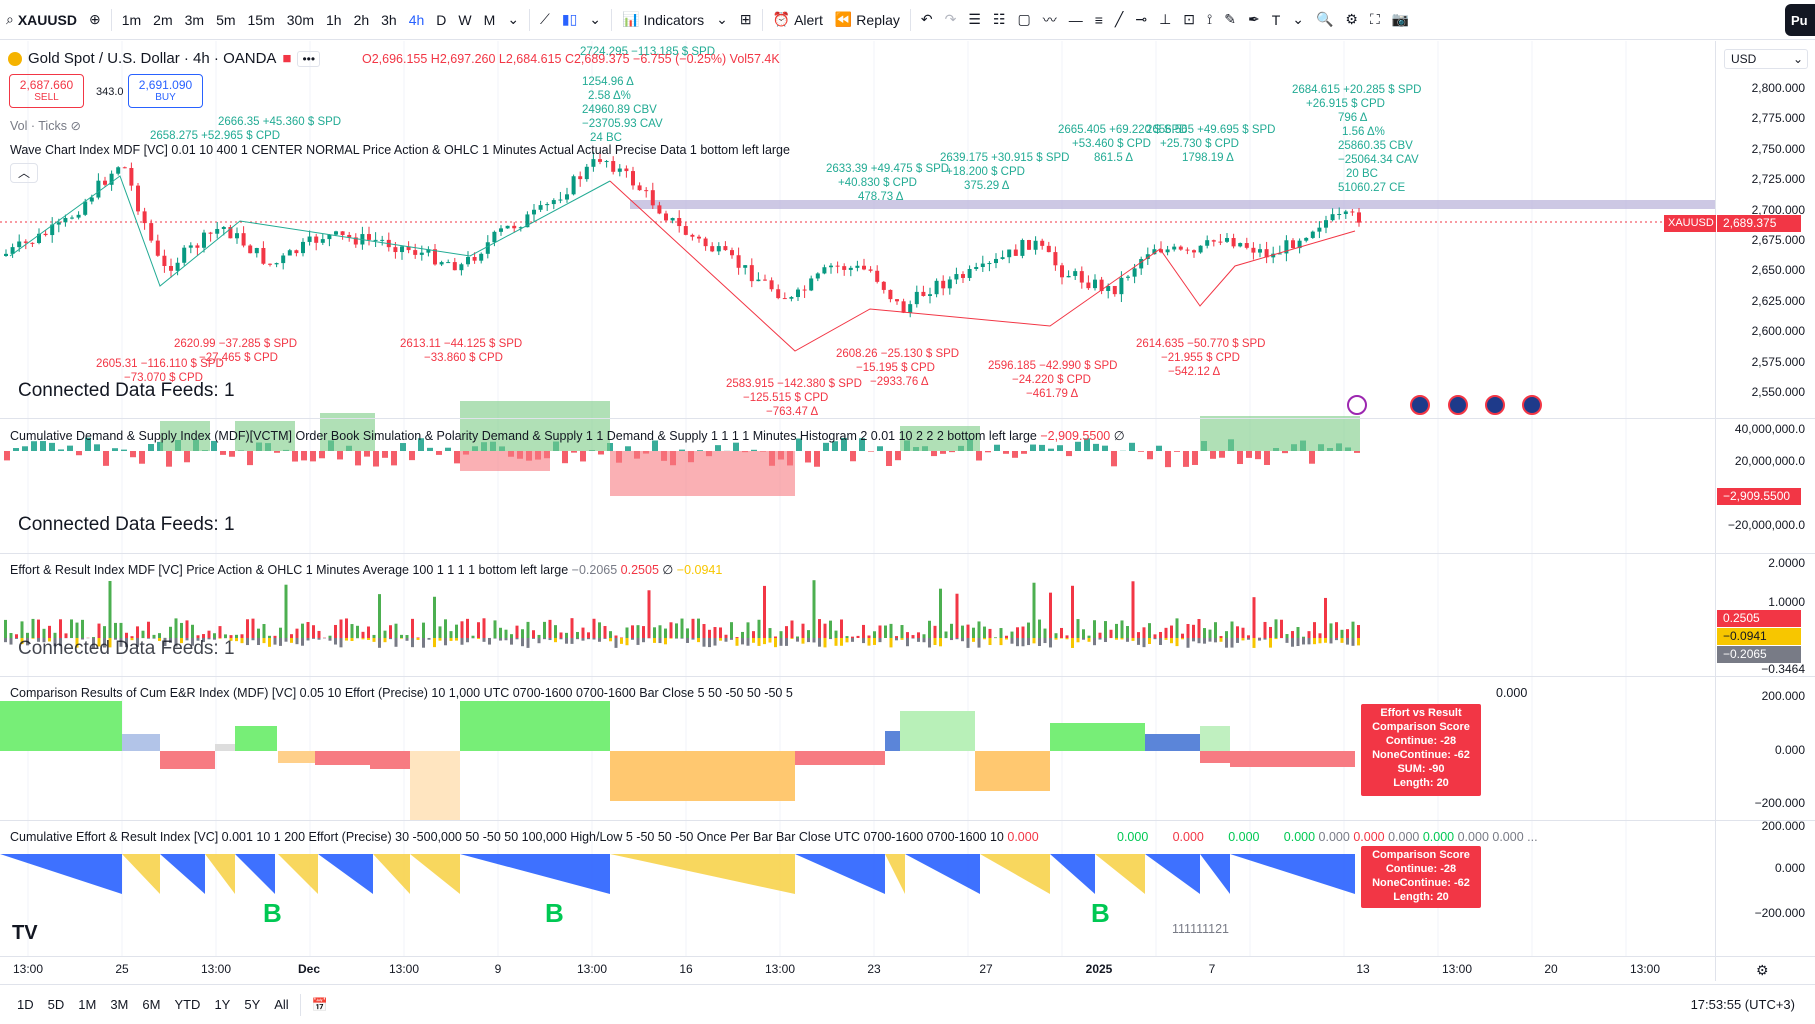 The image size is (1815, 1024). I want to click on drawing-tool-9: ⊥, so click(1165, 20).